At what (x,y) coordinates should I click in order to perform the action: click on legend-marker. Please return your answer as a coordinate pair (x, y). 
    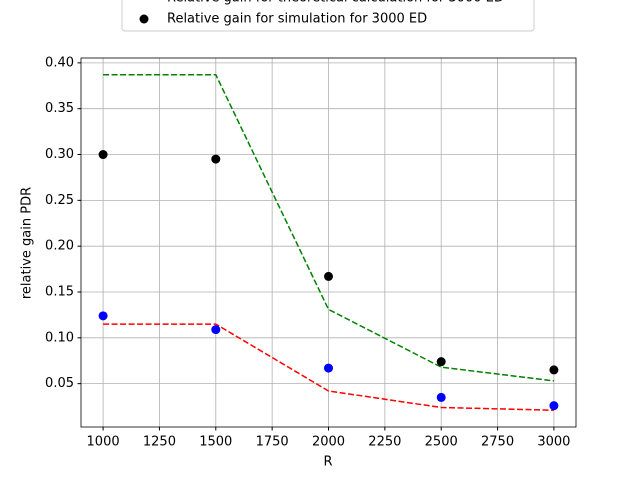
    Looking at the image, I should click on (144, 19).